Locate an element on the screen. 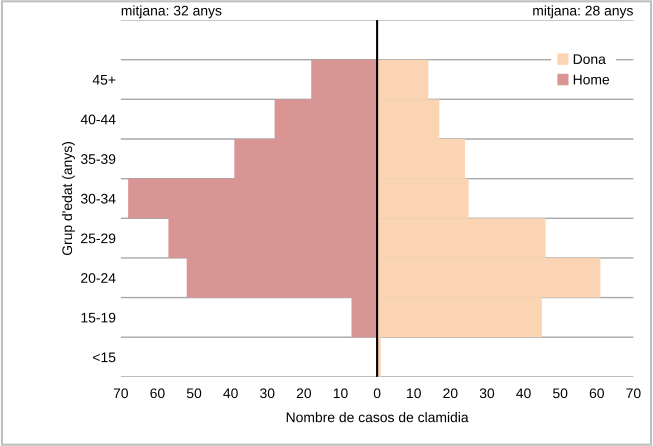 The width and height of the screenshot is (653, 446). text: mitjana: 28 anys is located at coordinates (583, 11).